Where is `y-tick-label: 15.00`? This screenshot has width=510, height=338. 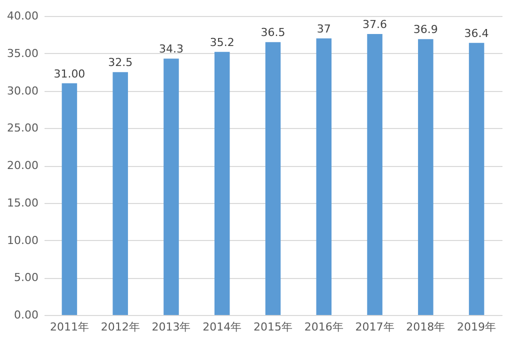
y-tick-label: 15.00 is located at coordinates (22, 203).